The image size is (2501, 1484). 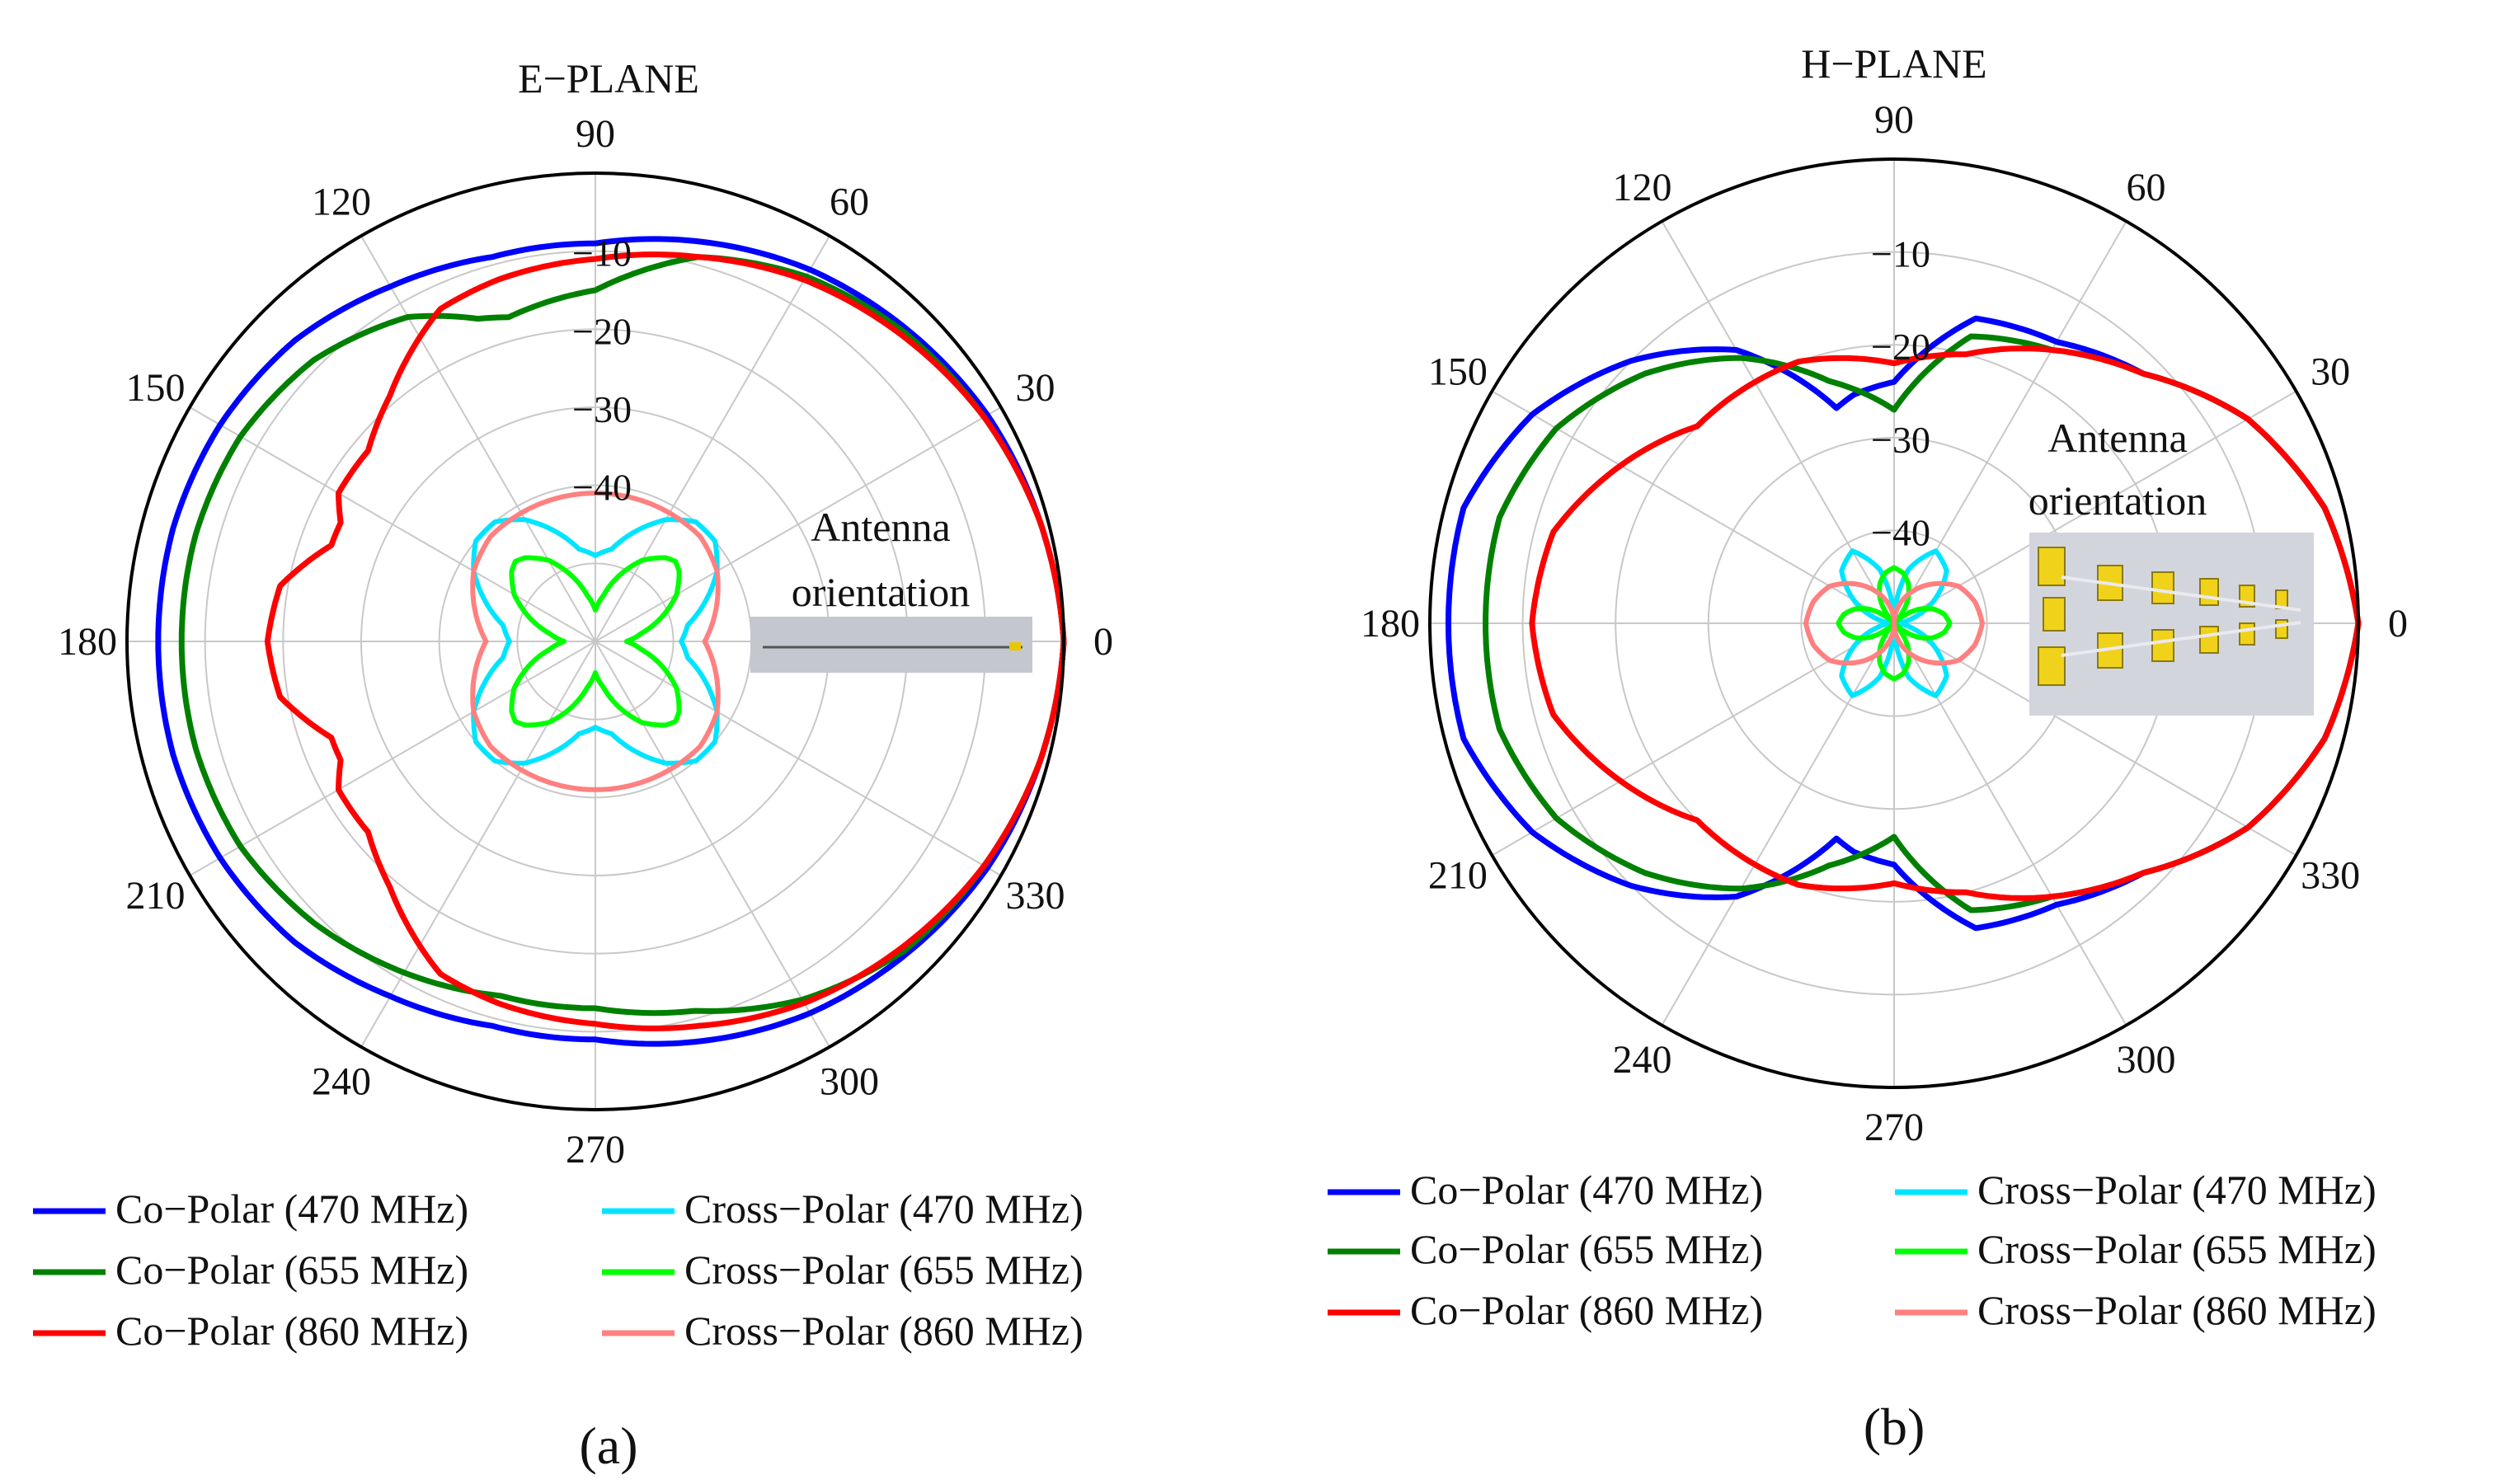 I want to click on e-plane-annotation-line2: orientation, so click(x=881, y=592).